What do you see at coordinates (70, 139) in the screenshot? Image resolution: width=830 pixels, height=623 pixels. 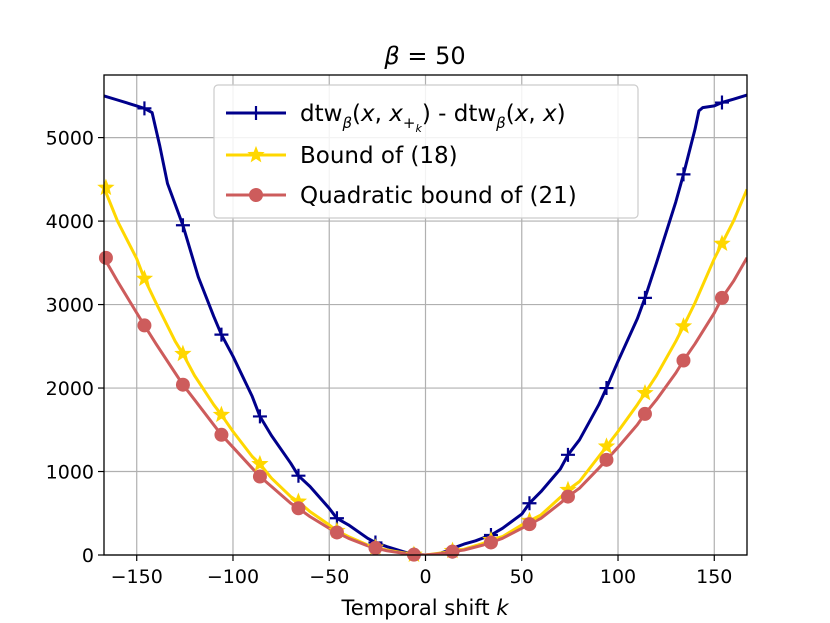 I see `y-tick-label: 5000` at bounding box center [70, 139].